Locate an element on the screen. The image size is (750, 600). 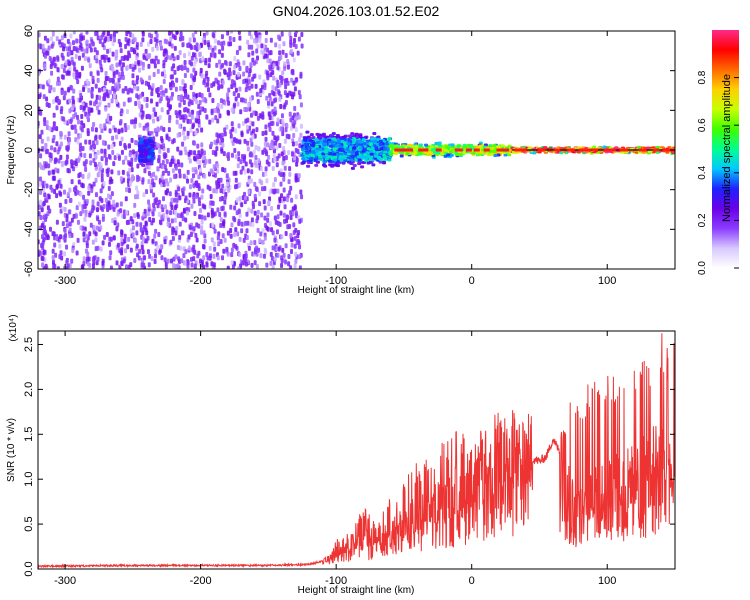
heatmap-cell-0-1957 is located at coordinates (46, 266).